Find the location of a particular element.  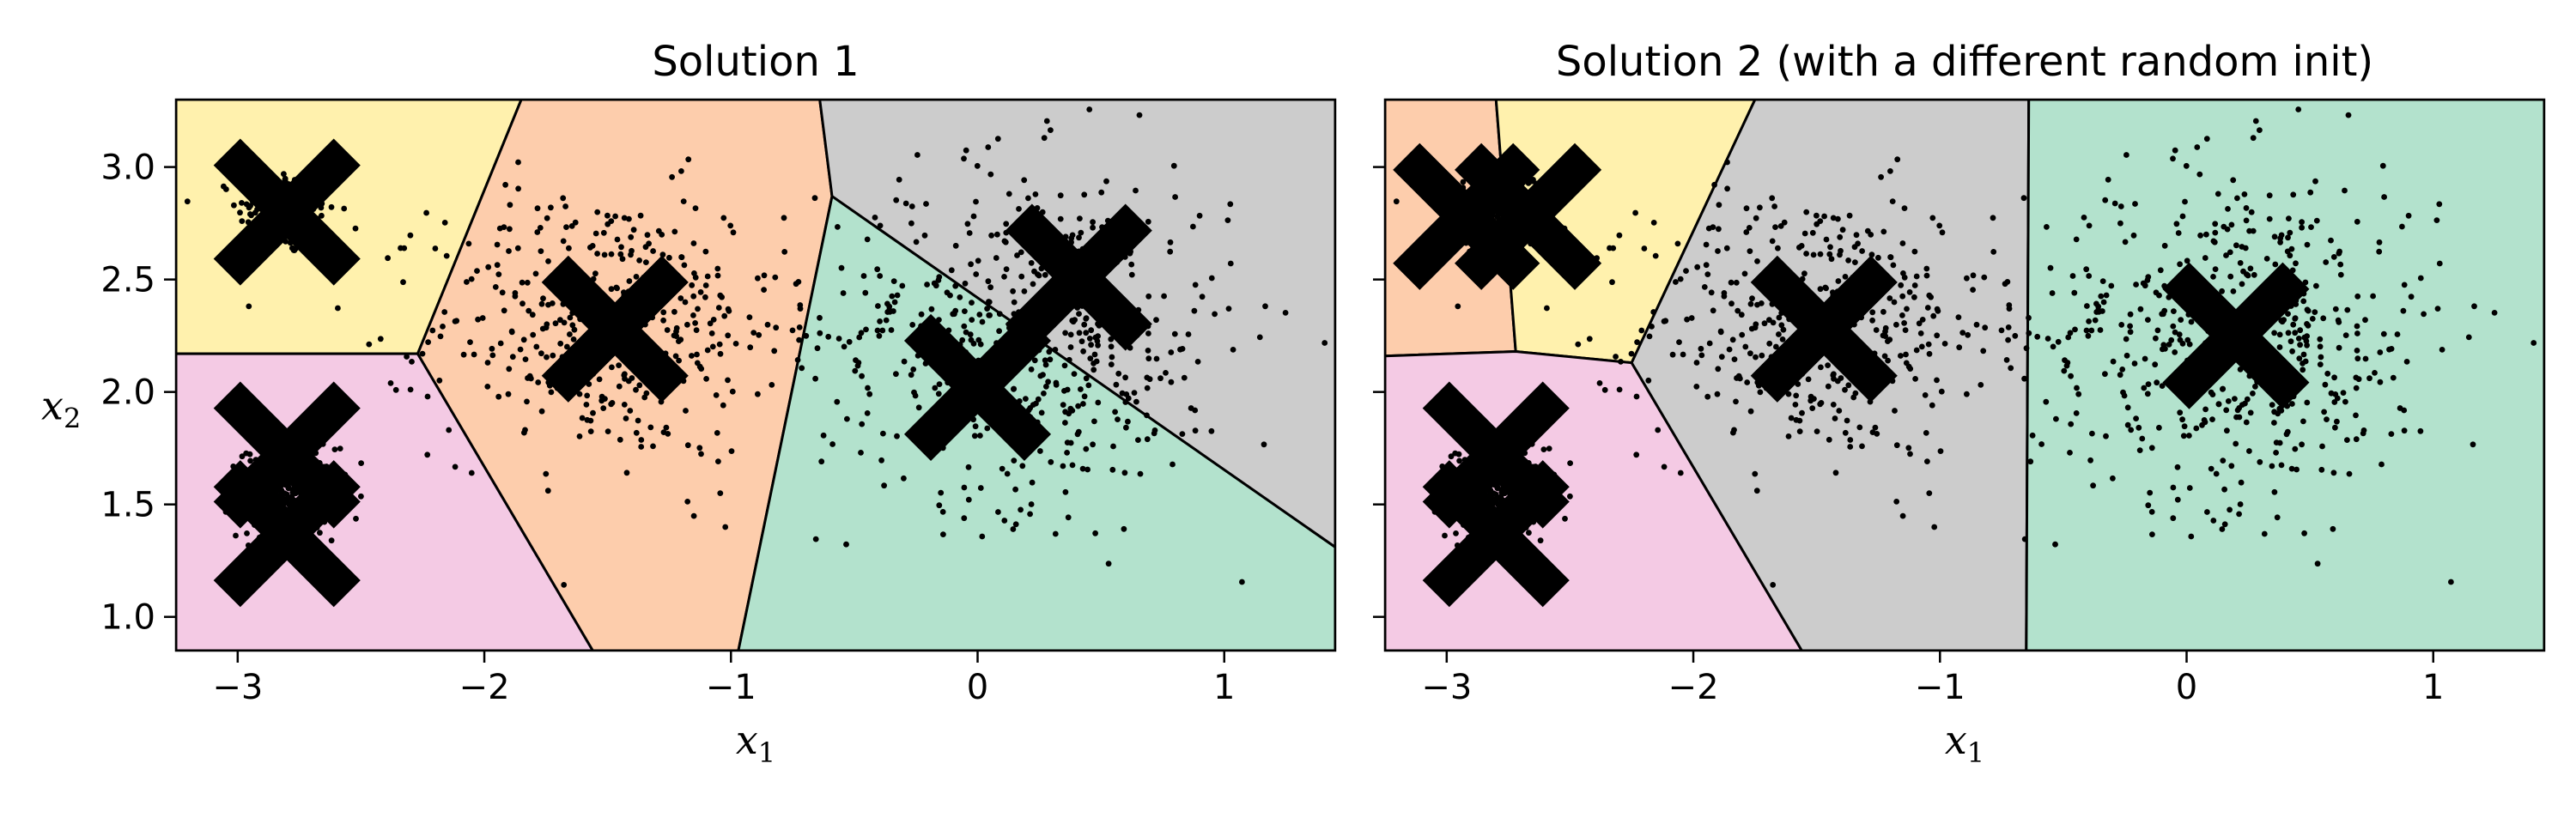

centroid-stroke is located at coordinates (2236, 335).